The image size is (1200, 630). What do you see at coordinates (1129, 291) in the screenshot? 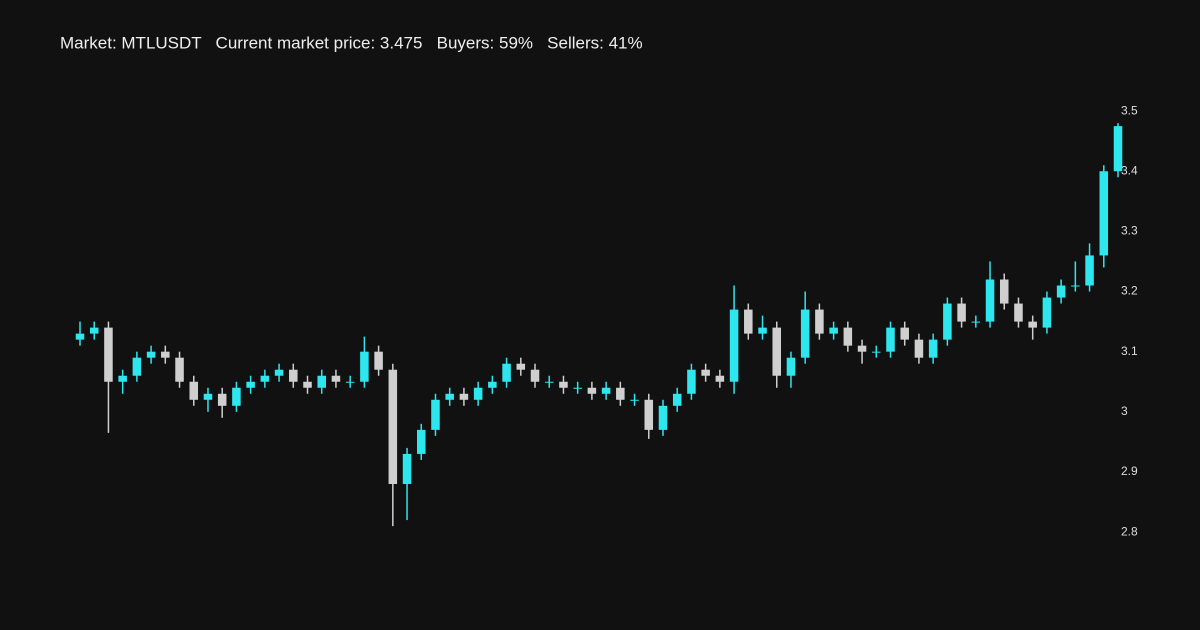
I see `y-tick-label: 3.2` at bounding box center [1129, 291].